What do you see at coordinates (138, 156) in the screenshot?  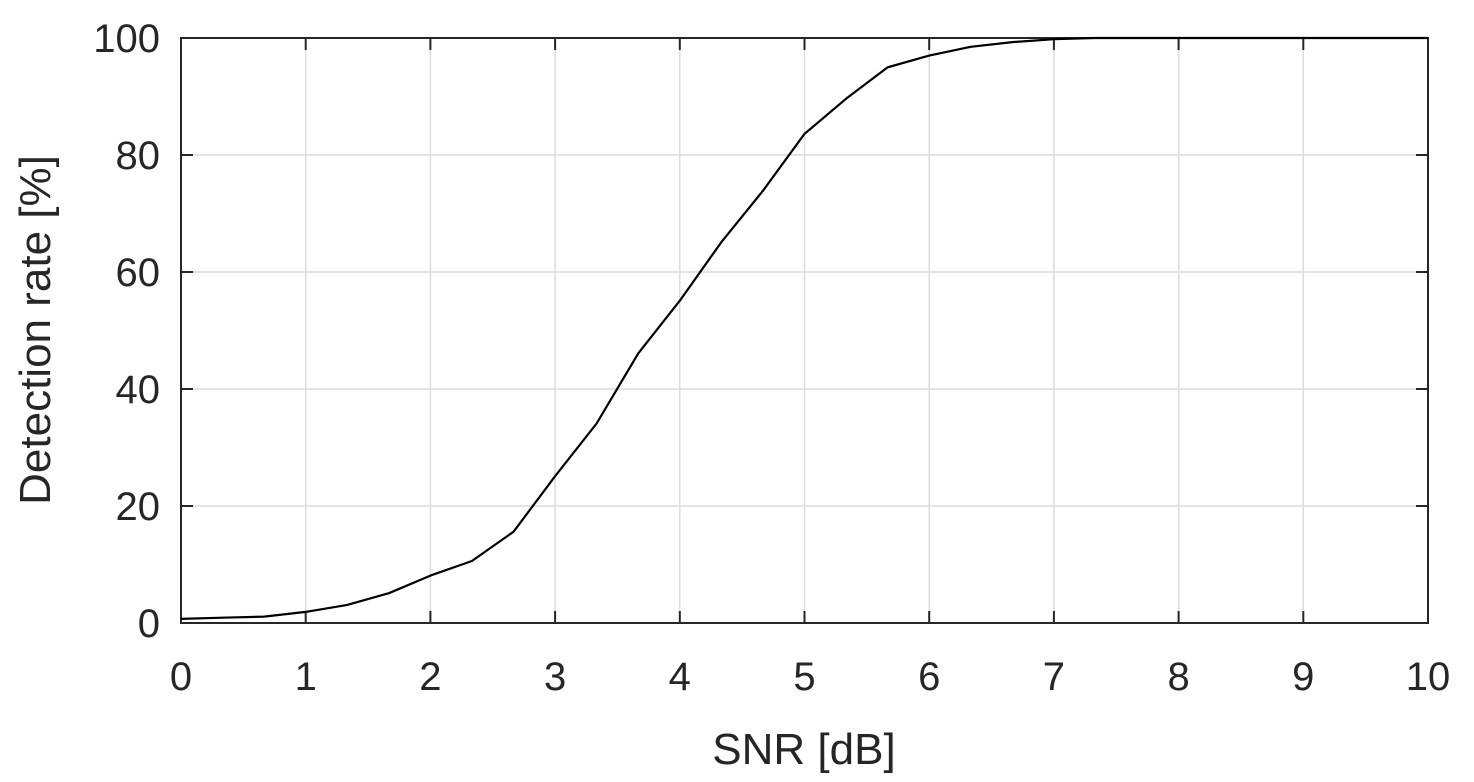 I see `y-tick-label: 80` at bounding box center [138, 156].